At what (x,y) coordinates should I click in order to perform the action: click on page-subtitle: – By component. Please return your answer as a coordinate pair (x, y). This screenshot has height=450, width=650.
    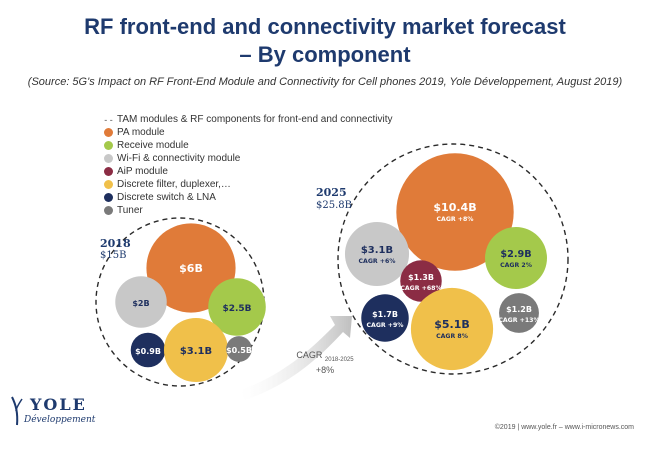
    Looking at the image, I should click on (325, 54).